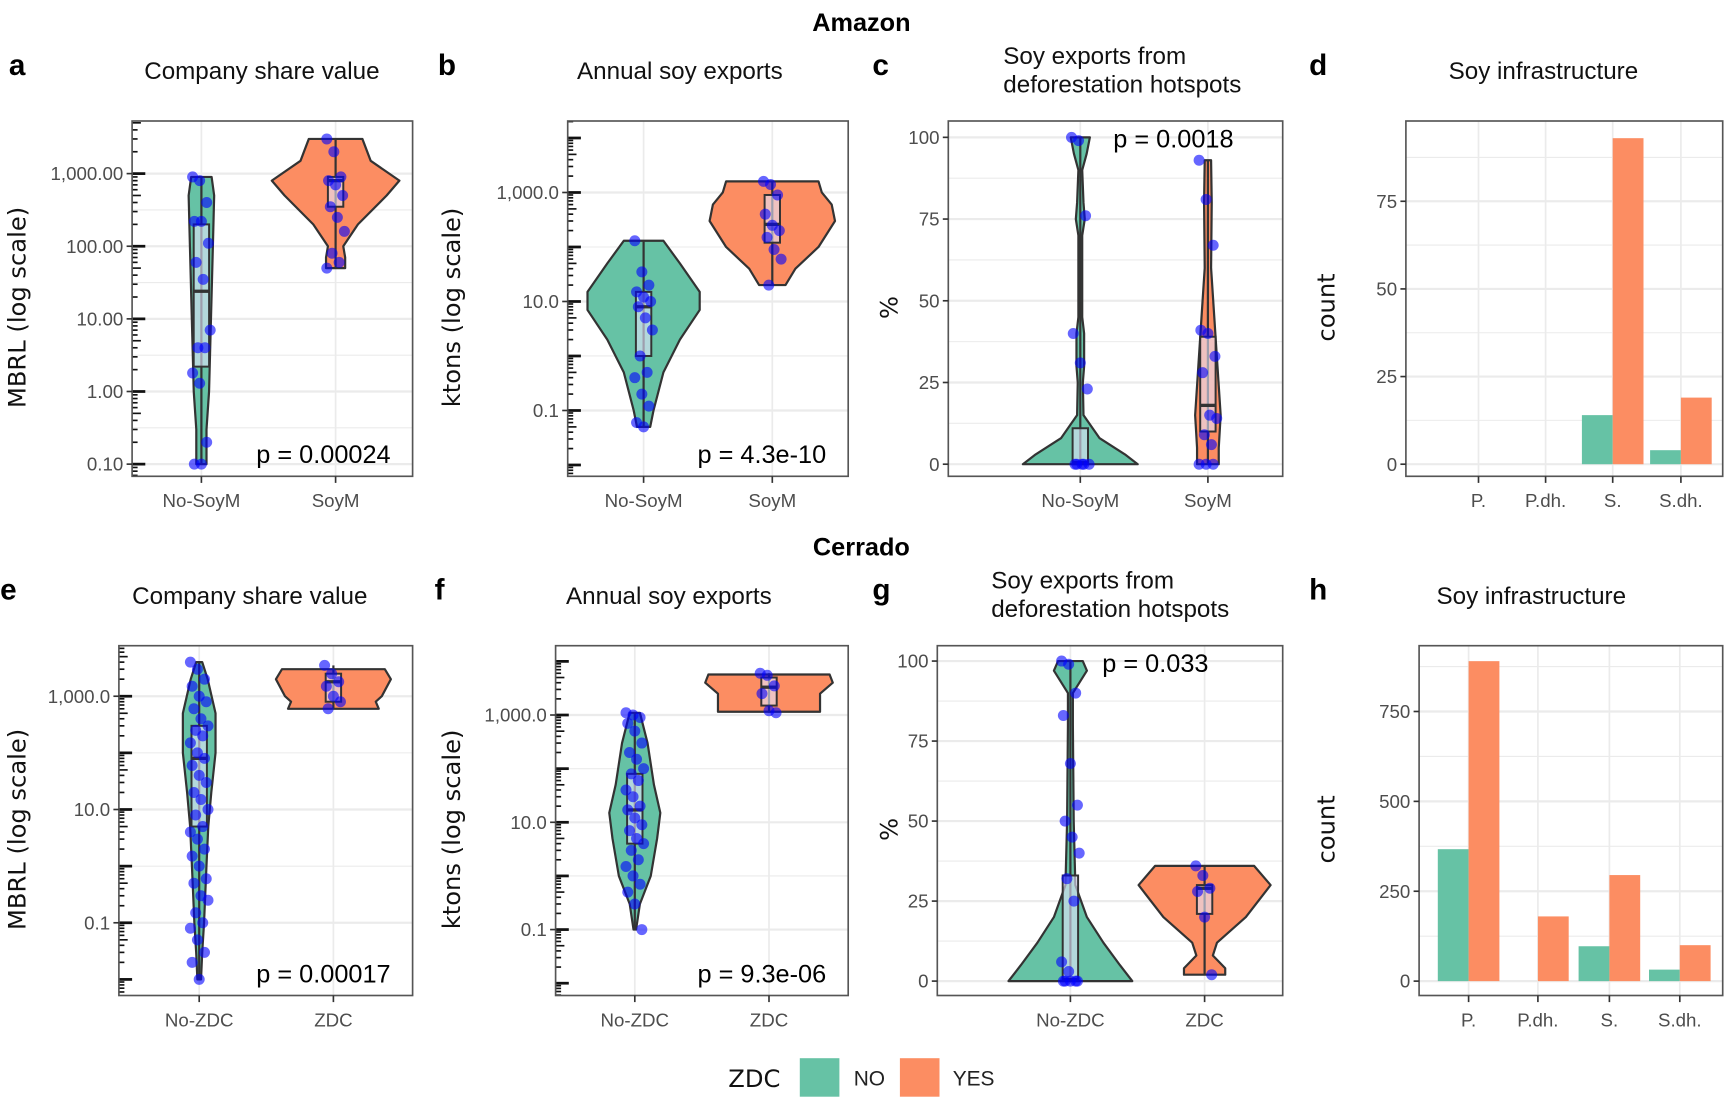 The height and width of the screenshot is (1100, 1725). I want to click on panel-letter: d, so click(1318, 65).